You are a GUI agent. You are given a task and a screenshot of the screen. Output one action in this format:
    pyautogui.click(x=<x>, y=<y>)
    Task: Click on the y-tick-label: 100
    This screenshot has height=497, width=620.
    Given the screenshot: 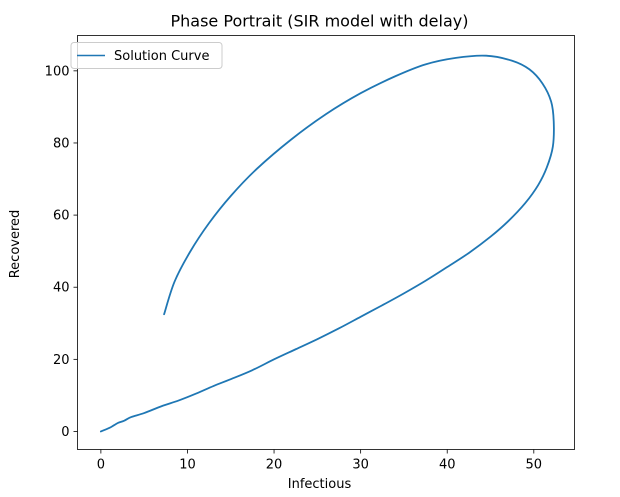 What is the action you would take?
    pyautogui.click(x=57, y=71)
    